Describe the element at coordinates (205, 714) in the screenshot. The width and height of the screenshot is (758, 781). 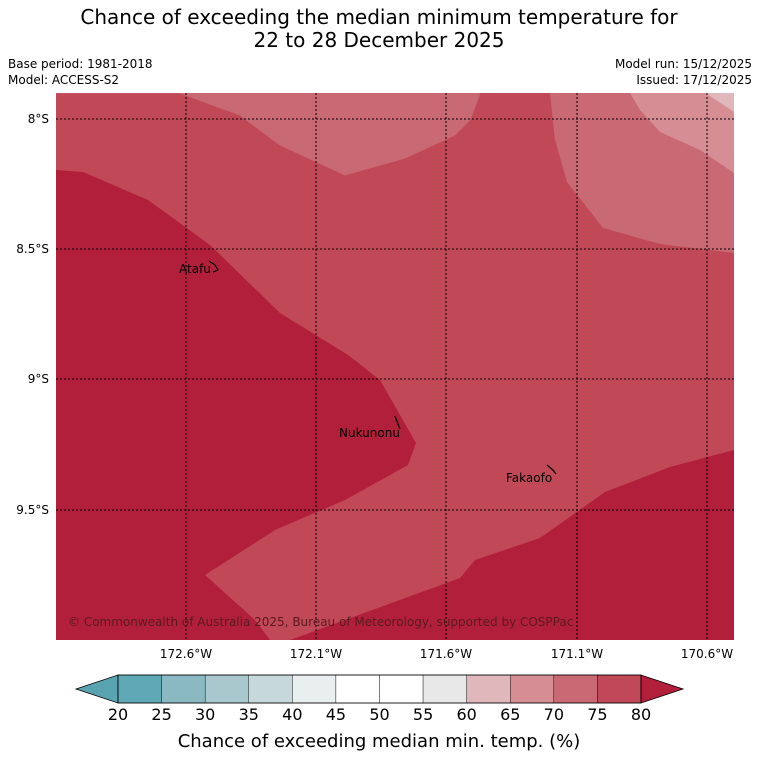
I see `colorbar-tick-label: 30` at that location.